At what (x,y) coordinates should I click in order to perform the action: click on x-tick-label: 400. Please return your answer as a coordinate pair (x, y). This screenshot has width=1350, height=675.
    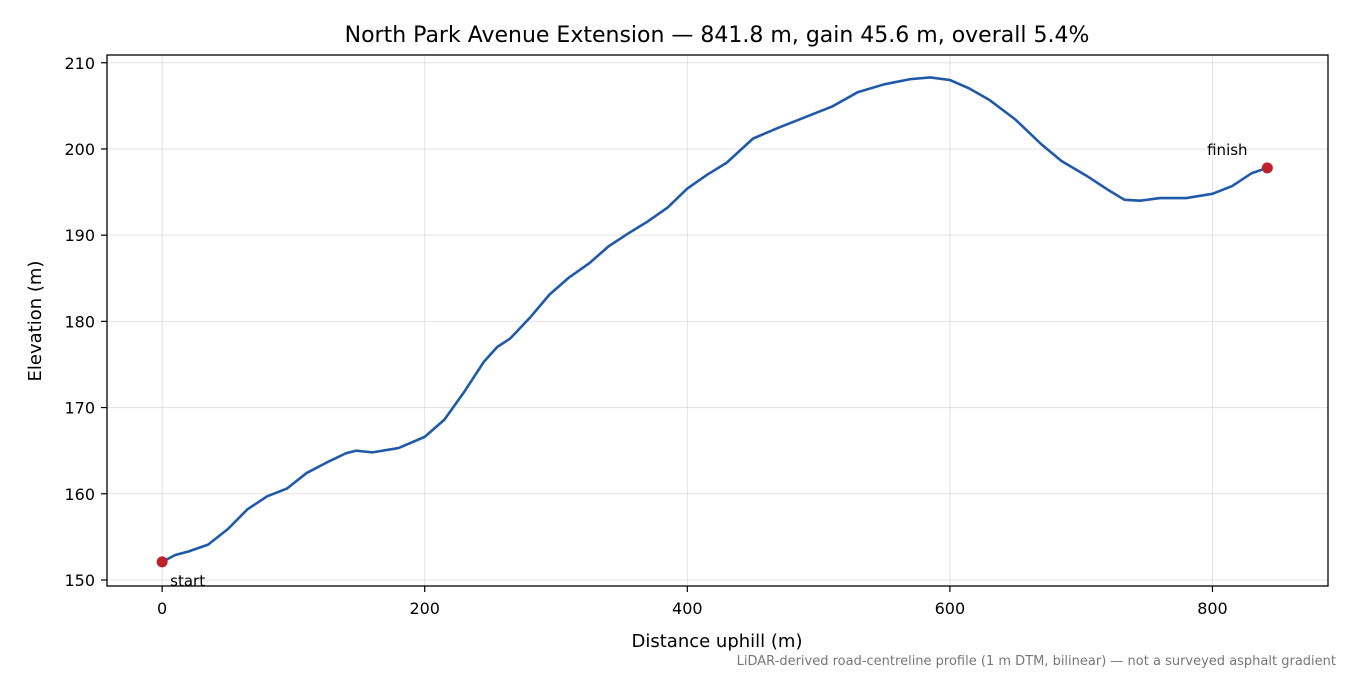
    Looking at the image, I should click on (687, 608).